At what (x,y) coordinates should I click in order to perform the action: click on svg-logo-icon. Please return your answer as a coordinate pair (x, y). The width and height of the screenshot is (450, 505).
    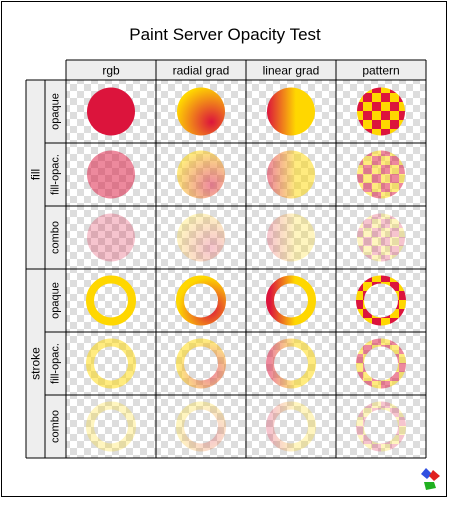
    Looking at the image, I should click on (430, 479).